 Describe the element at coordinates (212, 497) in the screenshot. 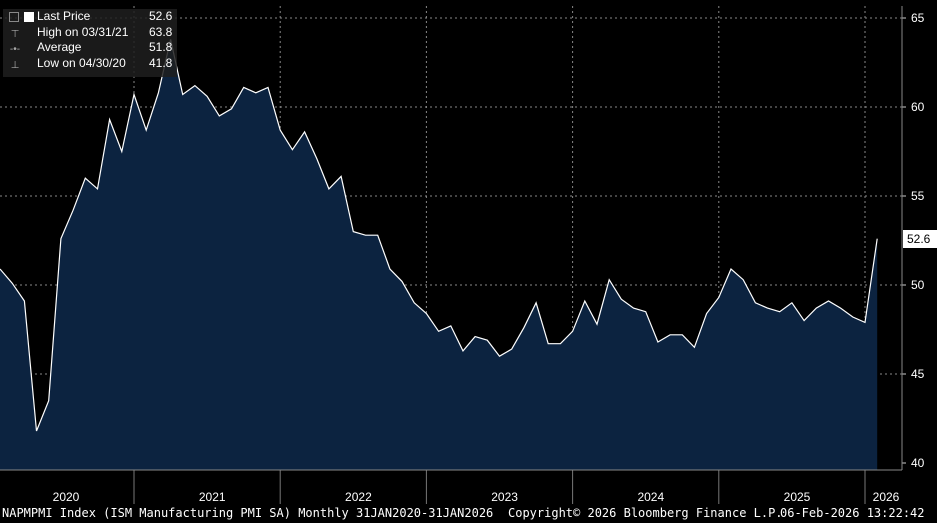

I see `x-tick-label: 2021` at that location.